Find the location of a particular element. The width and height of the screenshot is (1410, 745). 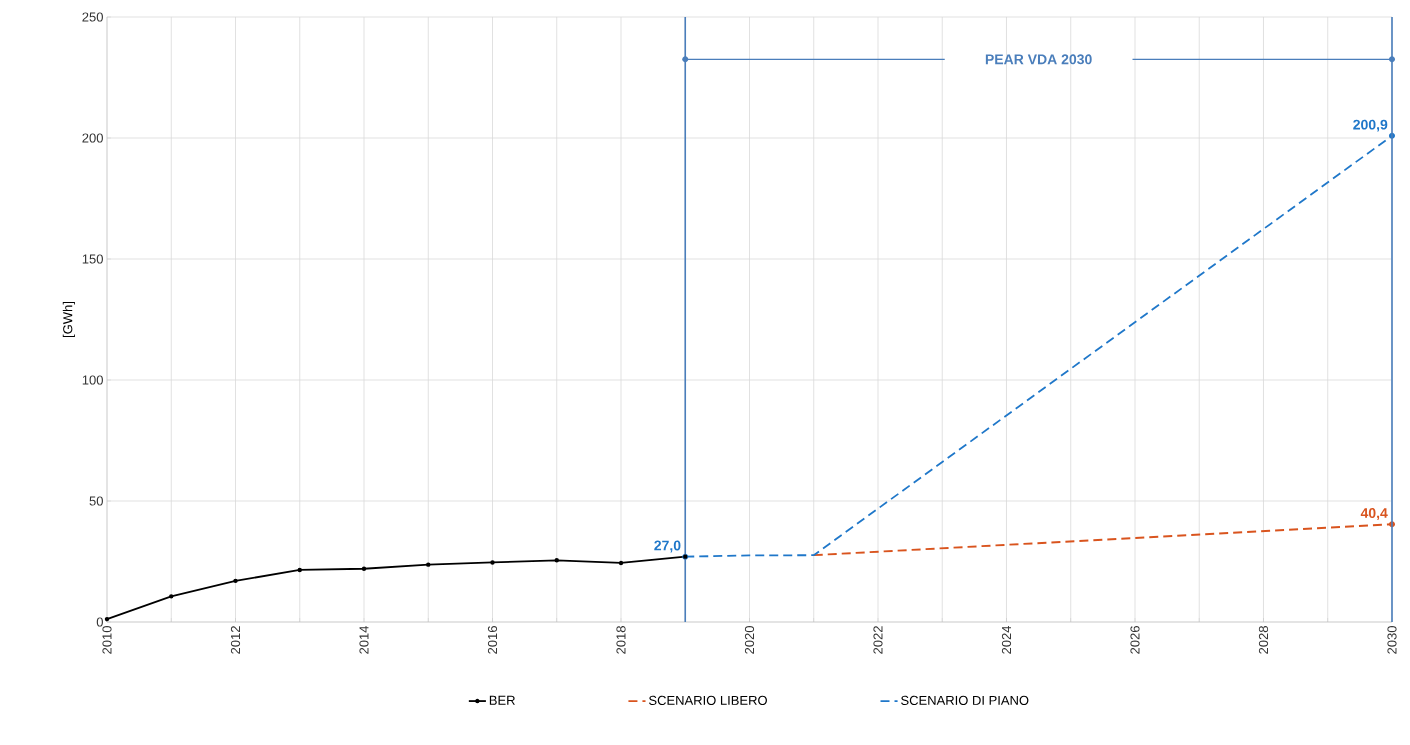

legend-label: BER is located at coordinates (502, 700).